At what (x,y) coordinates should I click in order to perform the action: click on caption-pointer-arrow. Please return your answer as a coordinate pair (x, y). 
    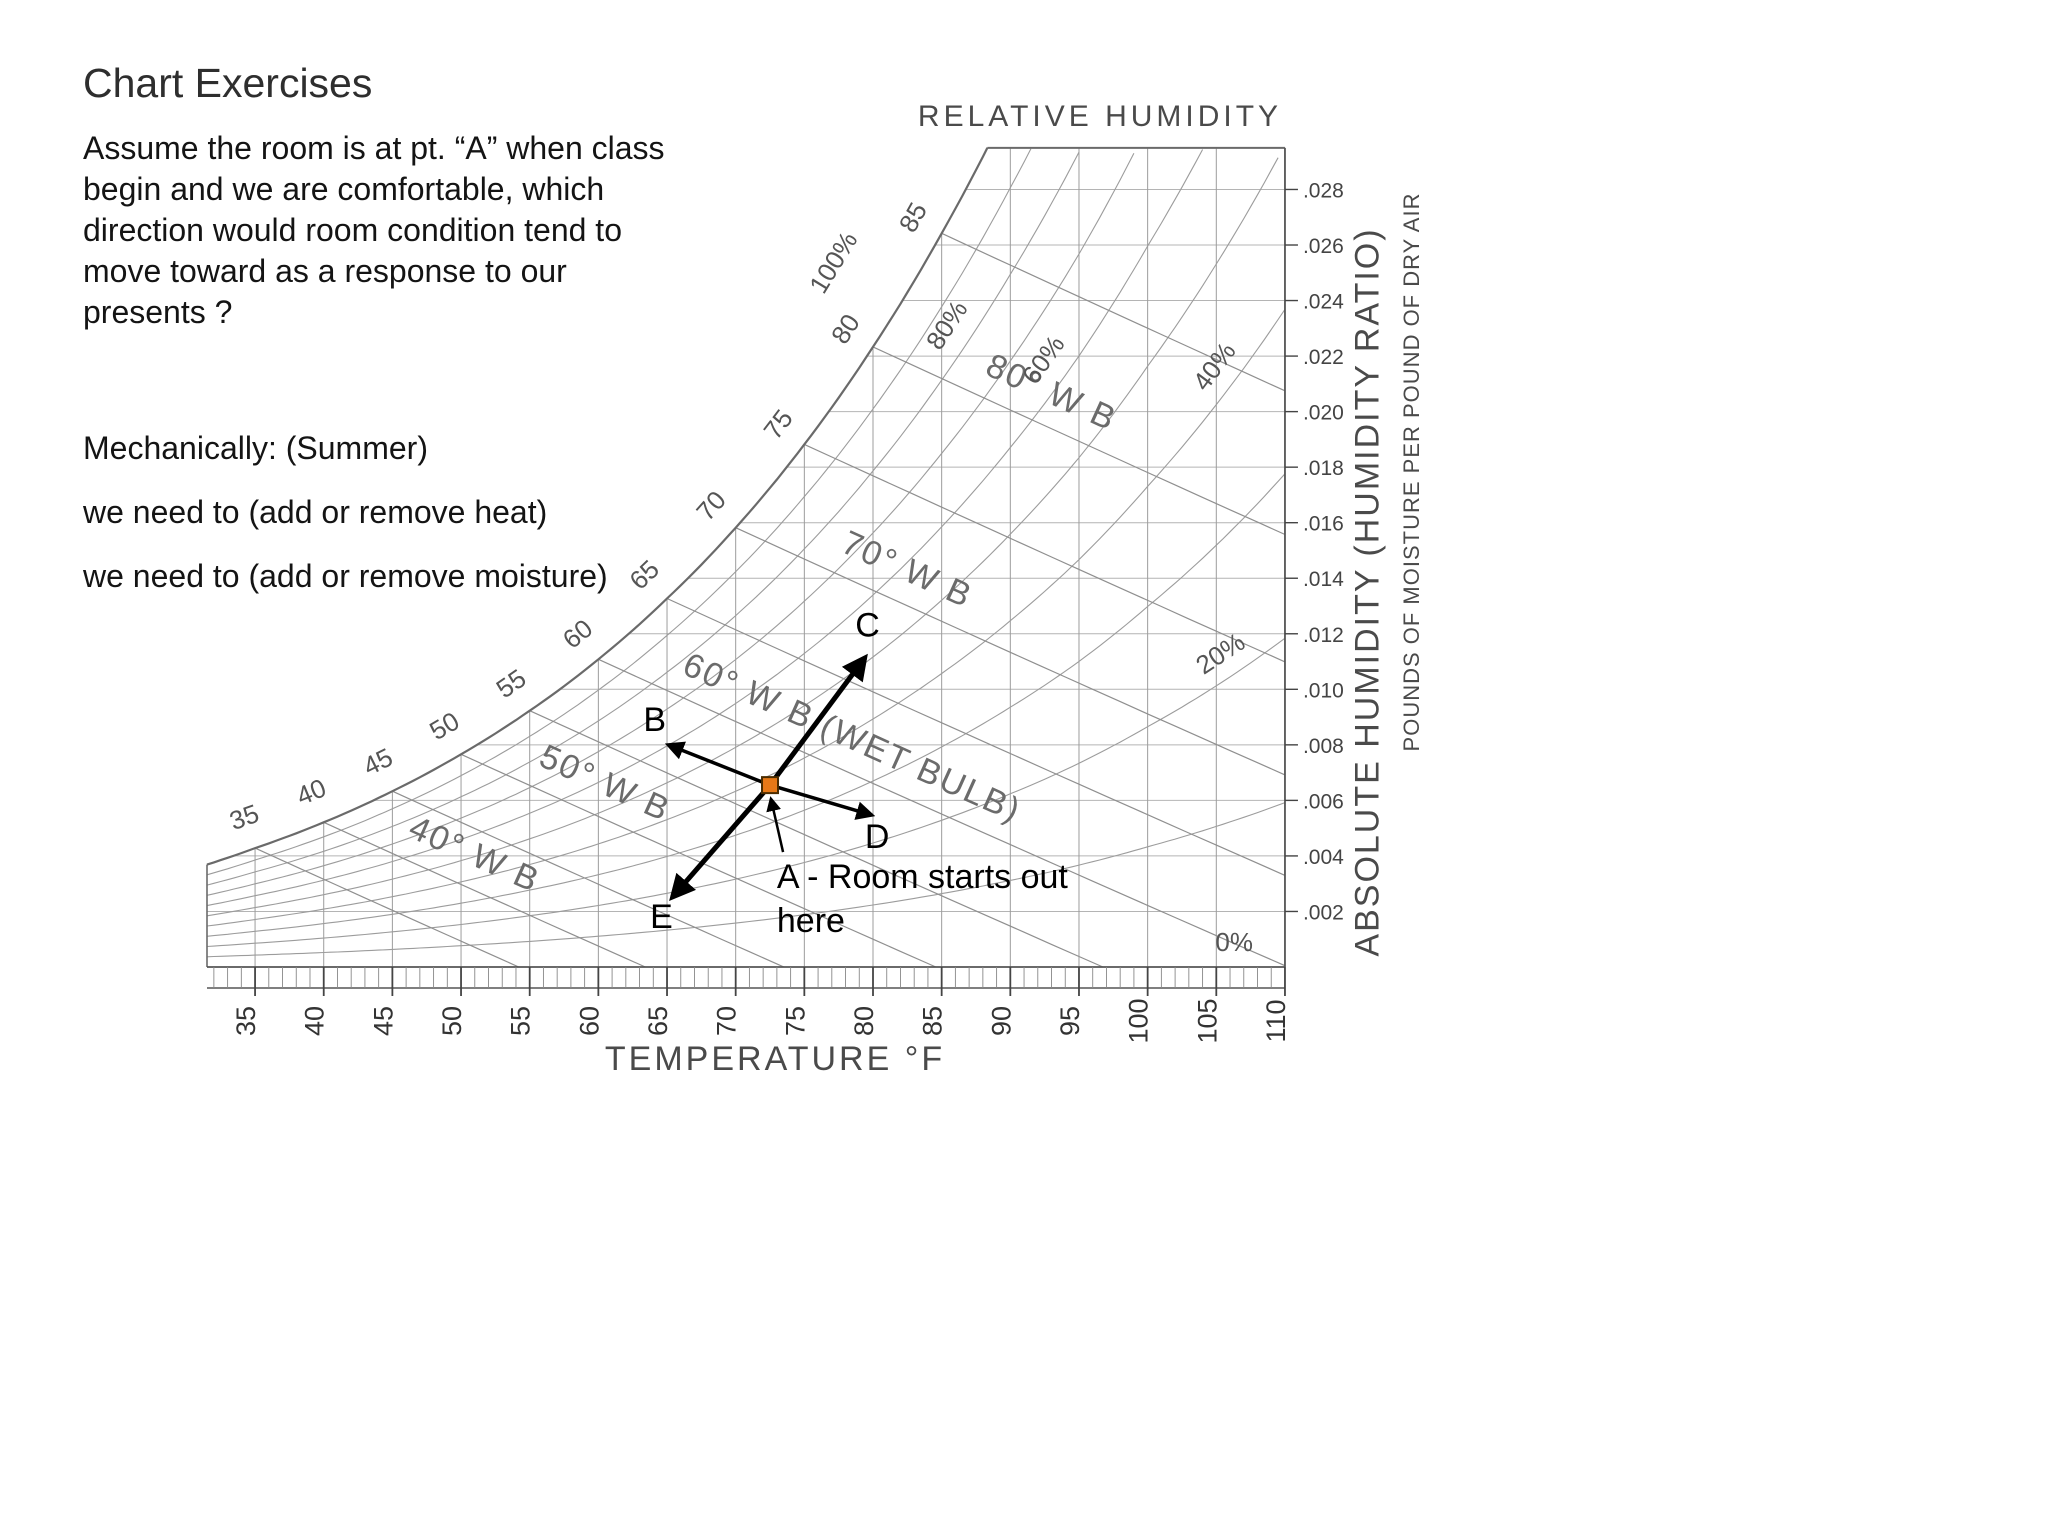
    Looking at the image, I should click on (775, 824).